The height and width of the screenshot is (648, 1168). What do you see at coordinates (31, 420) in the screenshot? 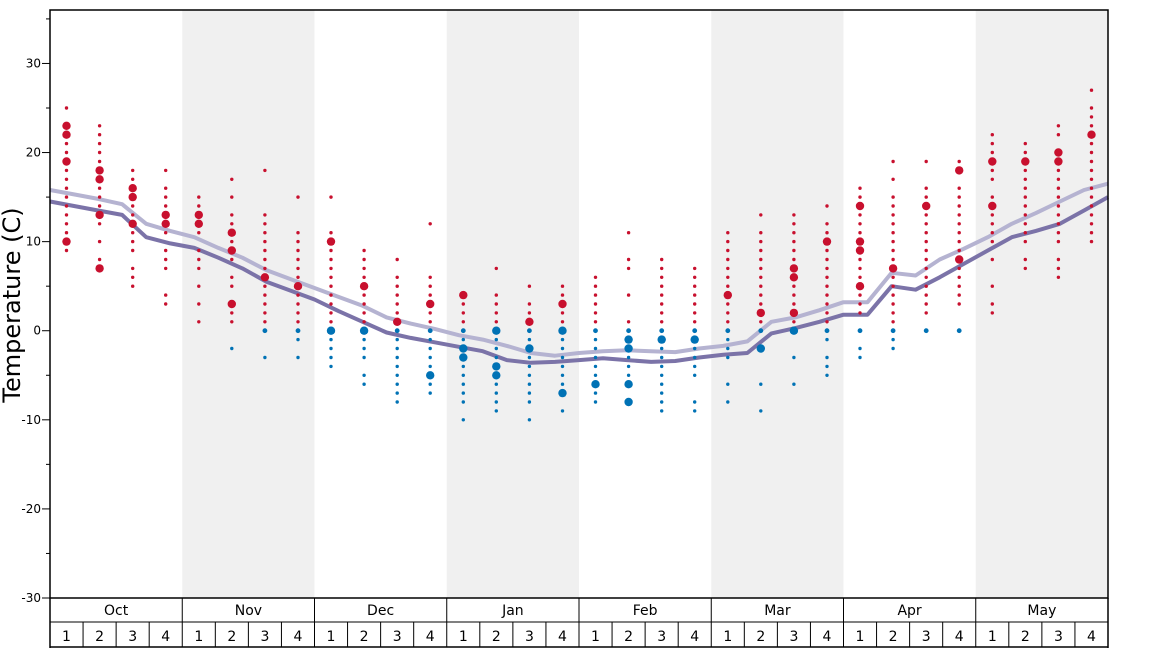
I see `y-tick-label: -10` at bounding box center [31, 420].